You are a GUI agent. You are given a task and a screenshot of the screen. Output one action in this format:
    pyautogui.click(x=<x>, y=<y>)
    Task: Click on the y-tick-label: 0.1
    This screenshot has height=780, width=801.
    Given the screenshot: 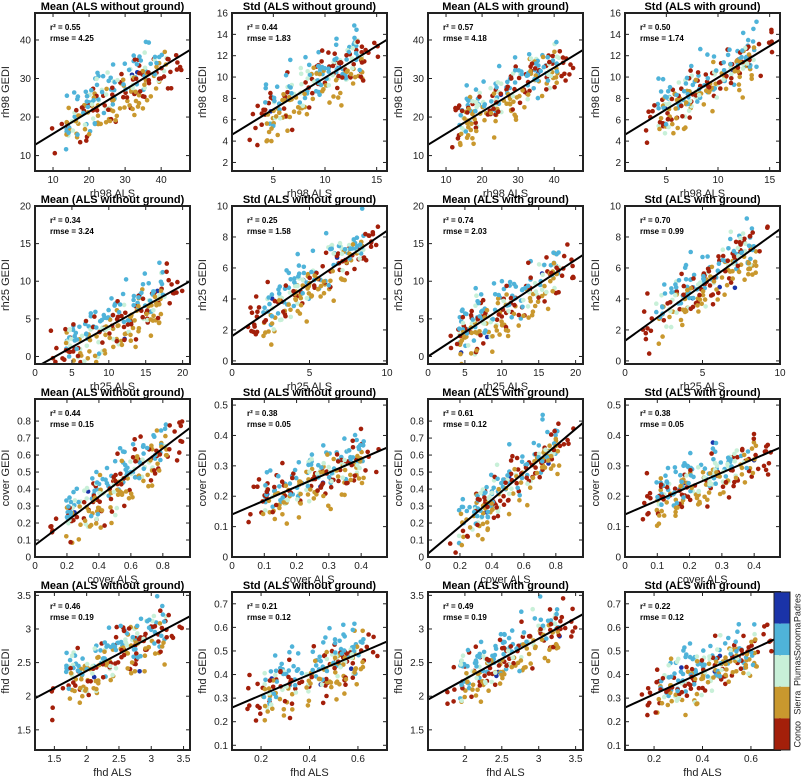 What is the action you would take?
    pyautogui.click(x=417, y=541)
    